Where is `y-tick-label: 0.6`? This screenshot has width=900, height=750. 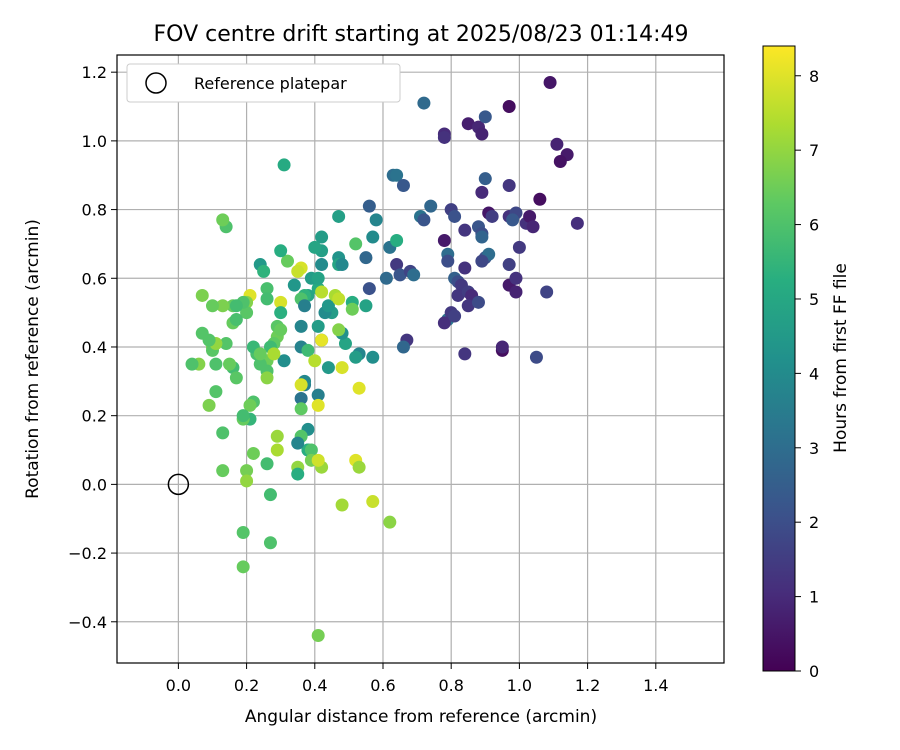 y-tick-label: 0.6 is located at coordinates (94, 278).